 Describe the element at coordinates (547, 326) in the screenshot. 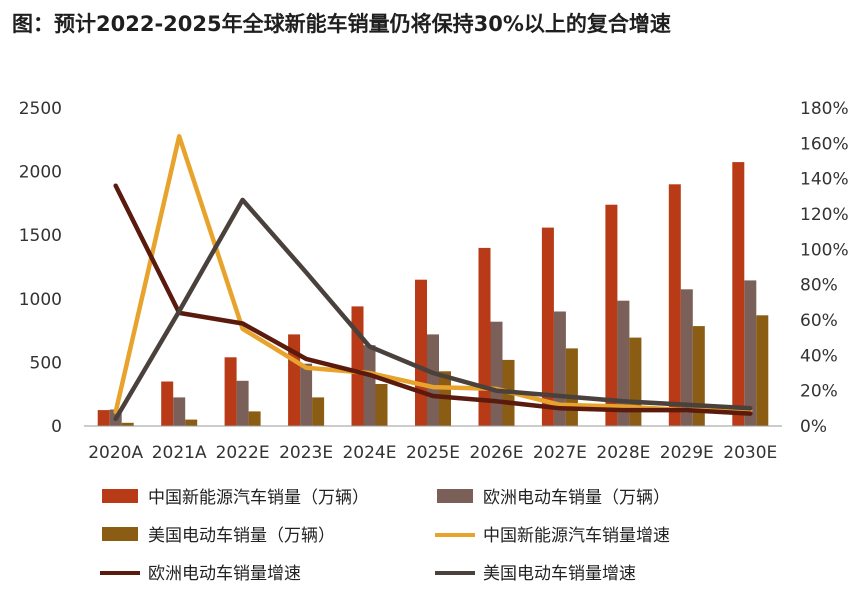

I see `bar-1-2027E` at that location.